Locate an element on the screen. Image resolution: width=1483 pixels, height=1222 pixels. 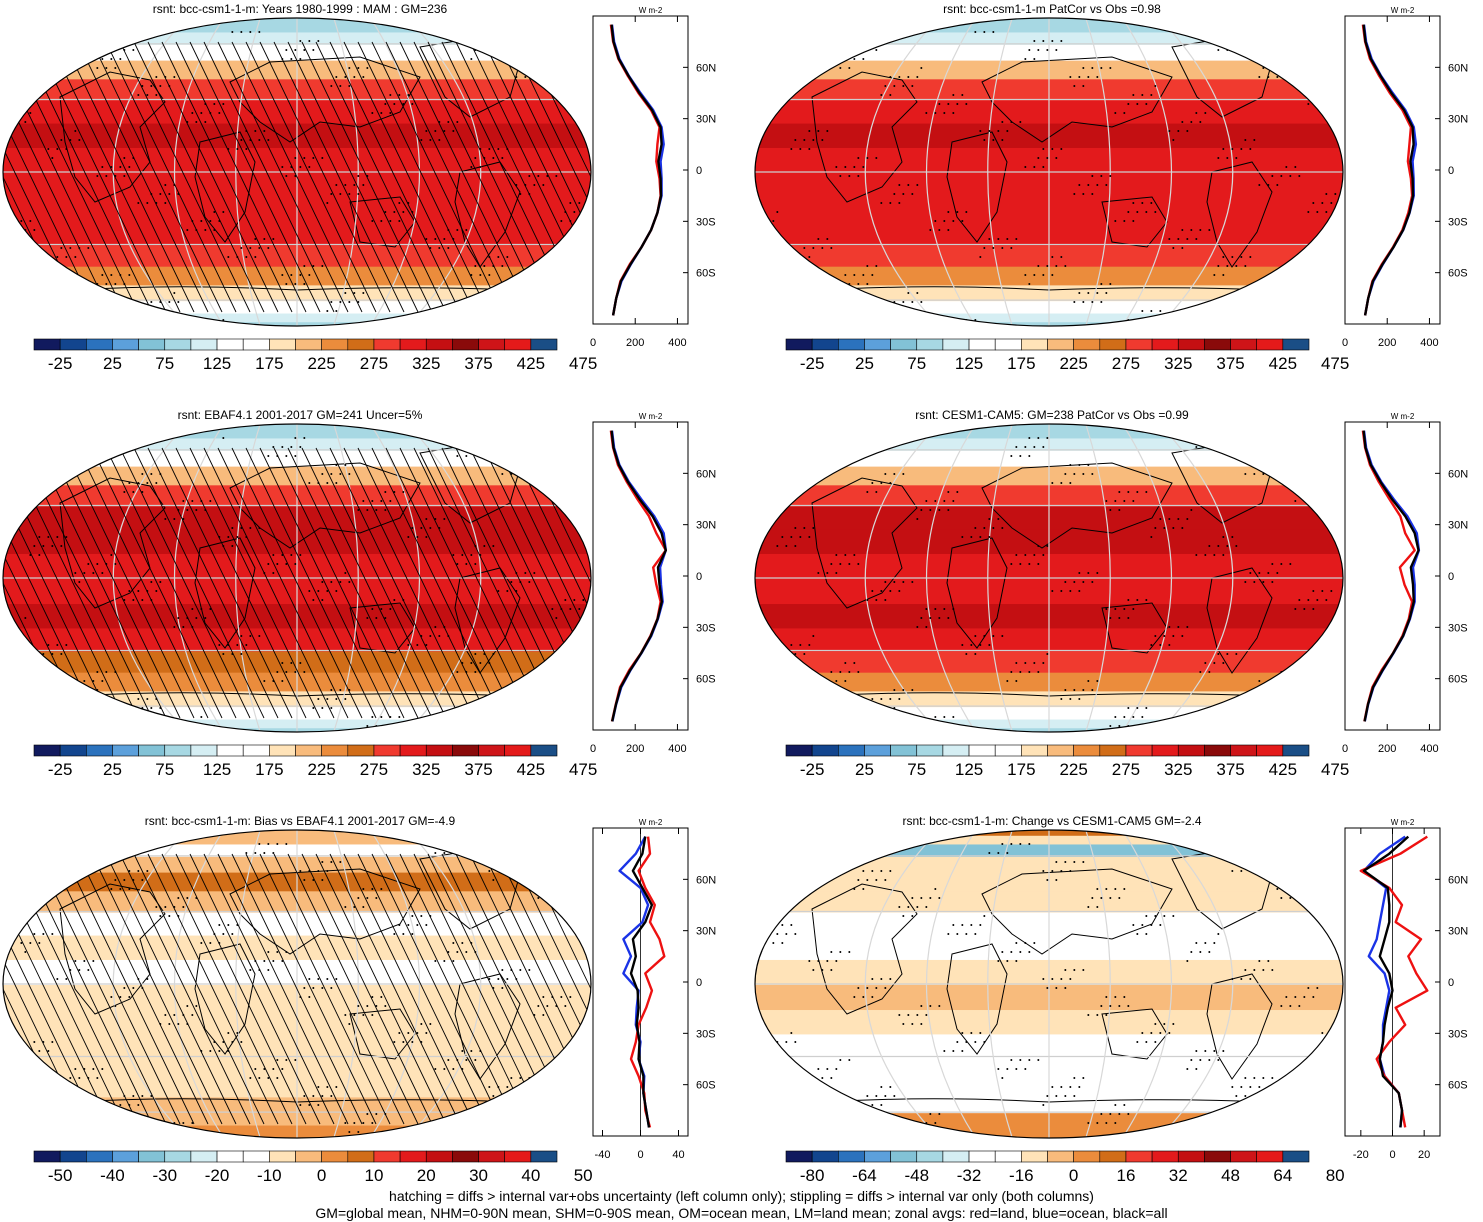
colorbar-tick-label: -80 is located at coordinates (812, 1175).